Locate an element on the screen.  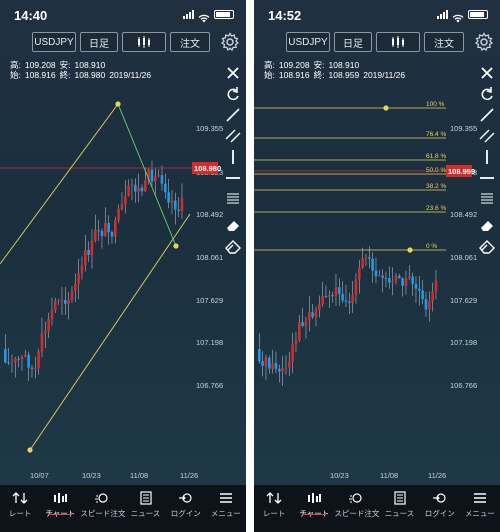
price-axis-label: 107.198 is located at coordinates (209, 342).